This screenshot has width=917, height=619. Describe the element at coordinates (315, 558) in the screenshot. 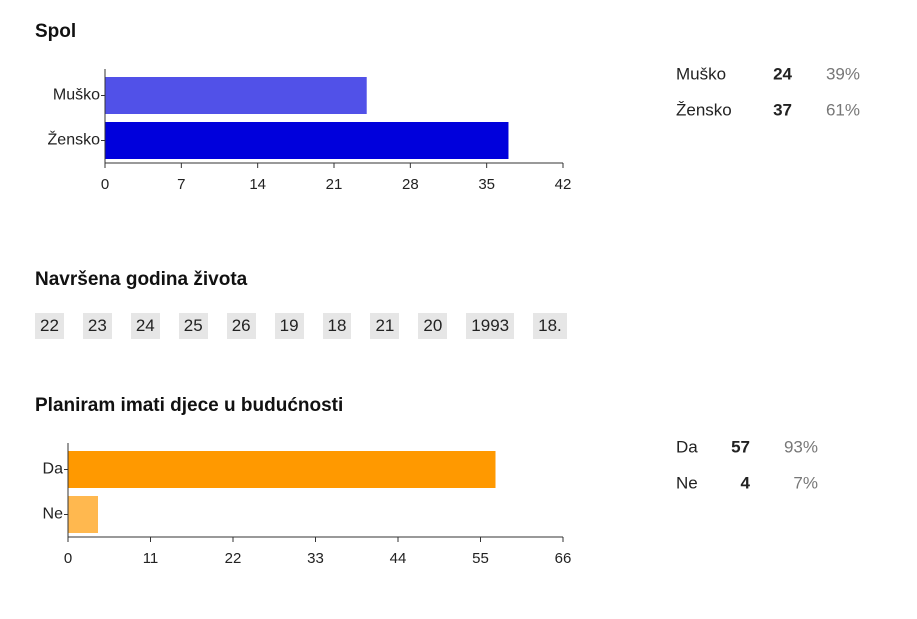

I see `x-tick-label: 33` at that location.